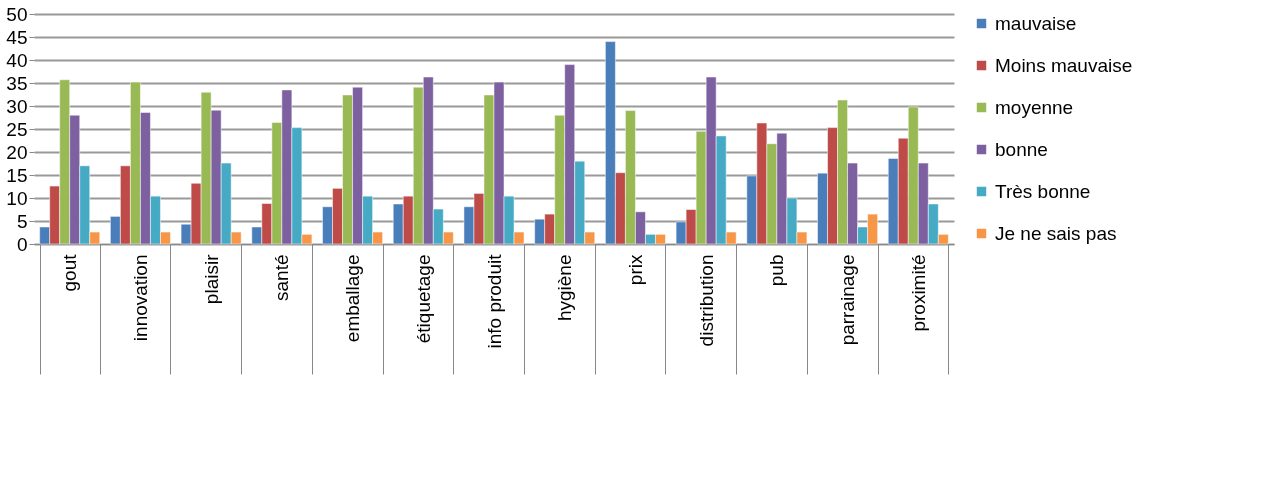 Image resolution: width=1276 pixels, height=478 pixels. What do you see at coordinates (635, 270) in the screenshot?
I see `x-tick-label: prix` at bounding box center [635, 270].